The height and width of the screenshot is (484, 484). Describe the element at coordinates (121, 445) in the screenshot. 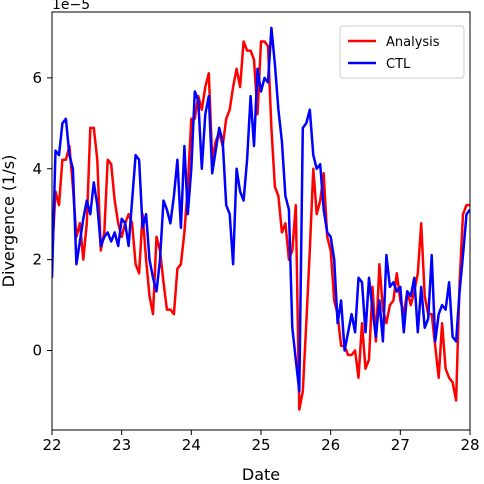

I see `x-tick-label: 23` at that location.